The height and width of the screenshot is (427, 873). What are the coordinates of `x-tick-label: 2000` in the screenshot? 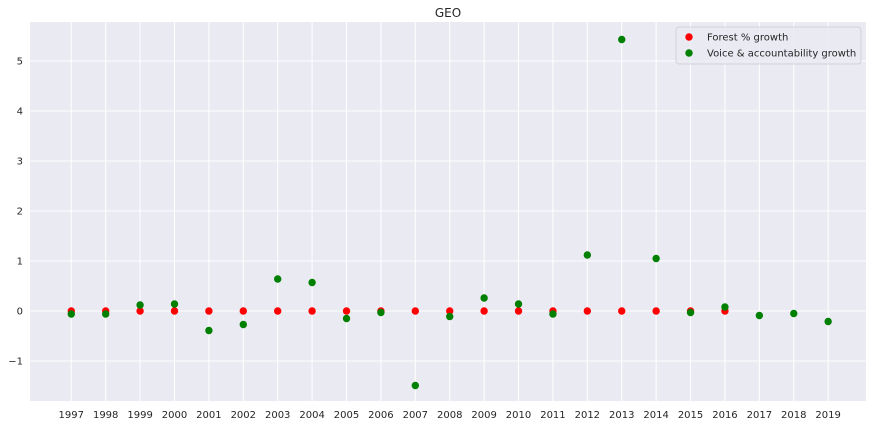 It's located at (174, 415).